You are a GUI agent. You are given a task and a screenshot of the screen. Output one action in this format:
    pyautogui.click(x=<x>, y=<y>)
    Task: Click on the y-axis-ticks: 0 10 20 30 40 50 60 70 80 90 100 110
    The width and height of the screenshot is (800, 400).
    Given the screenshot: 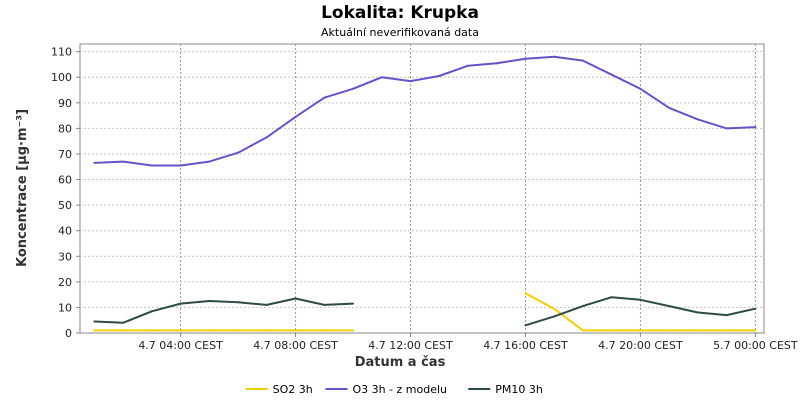 What is the action you would take?
    pyautogui.click(x=65, y=193)
    